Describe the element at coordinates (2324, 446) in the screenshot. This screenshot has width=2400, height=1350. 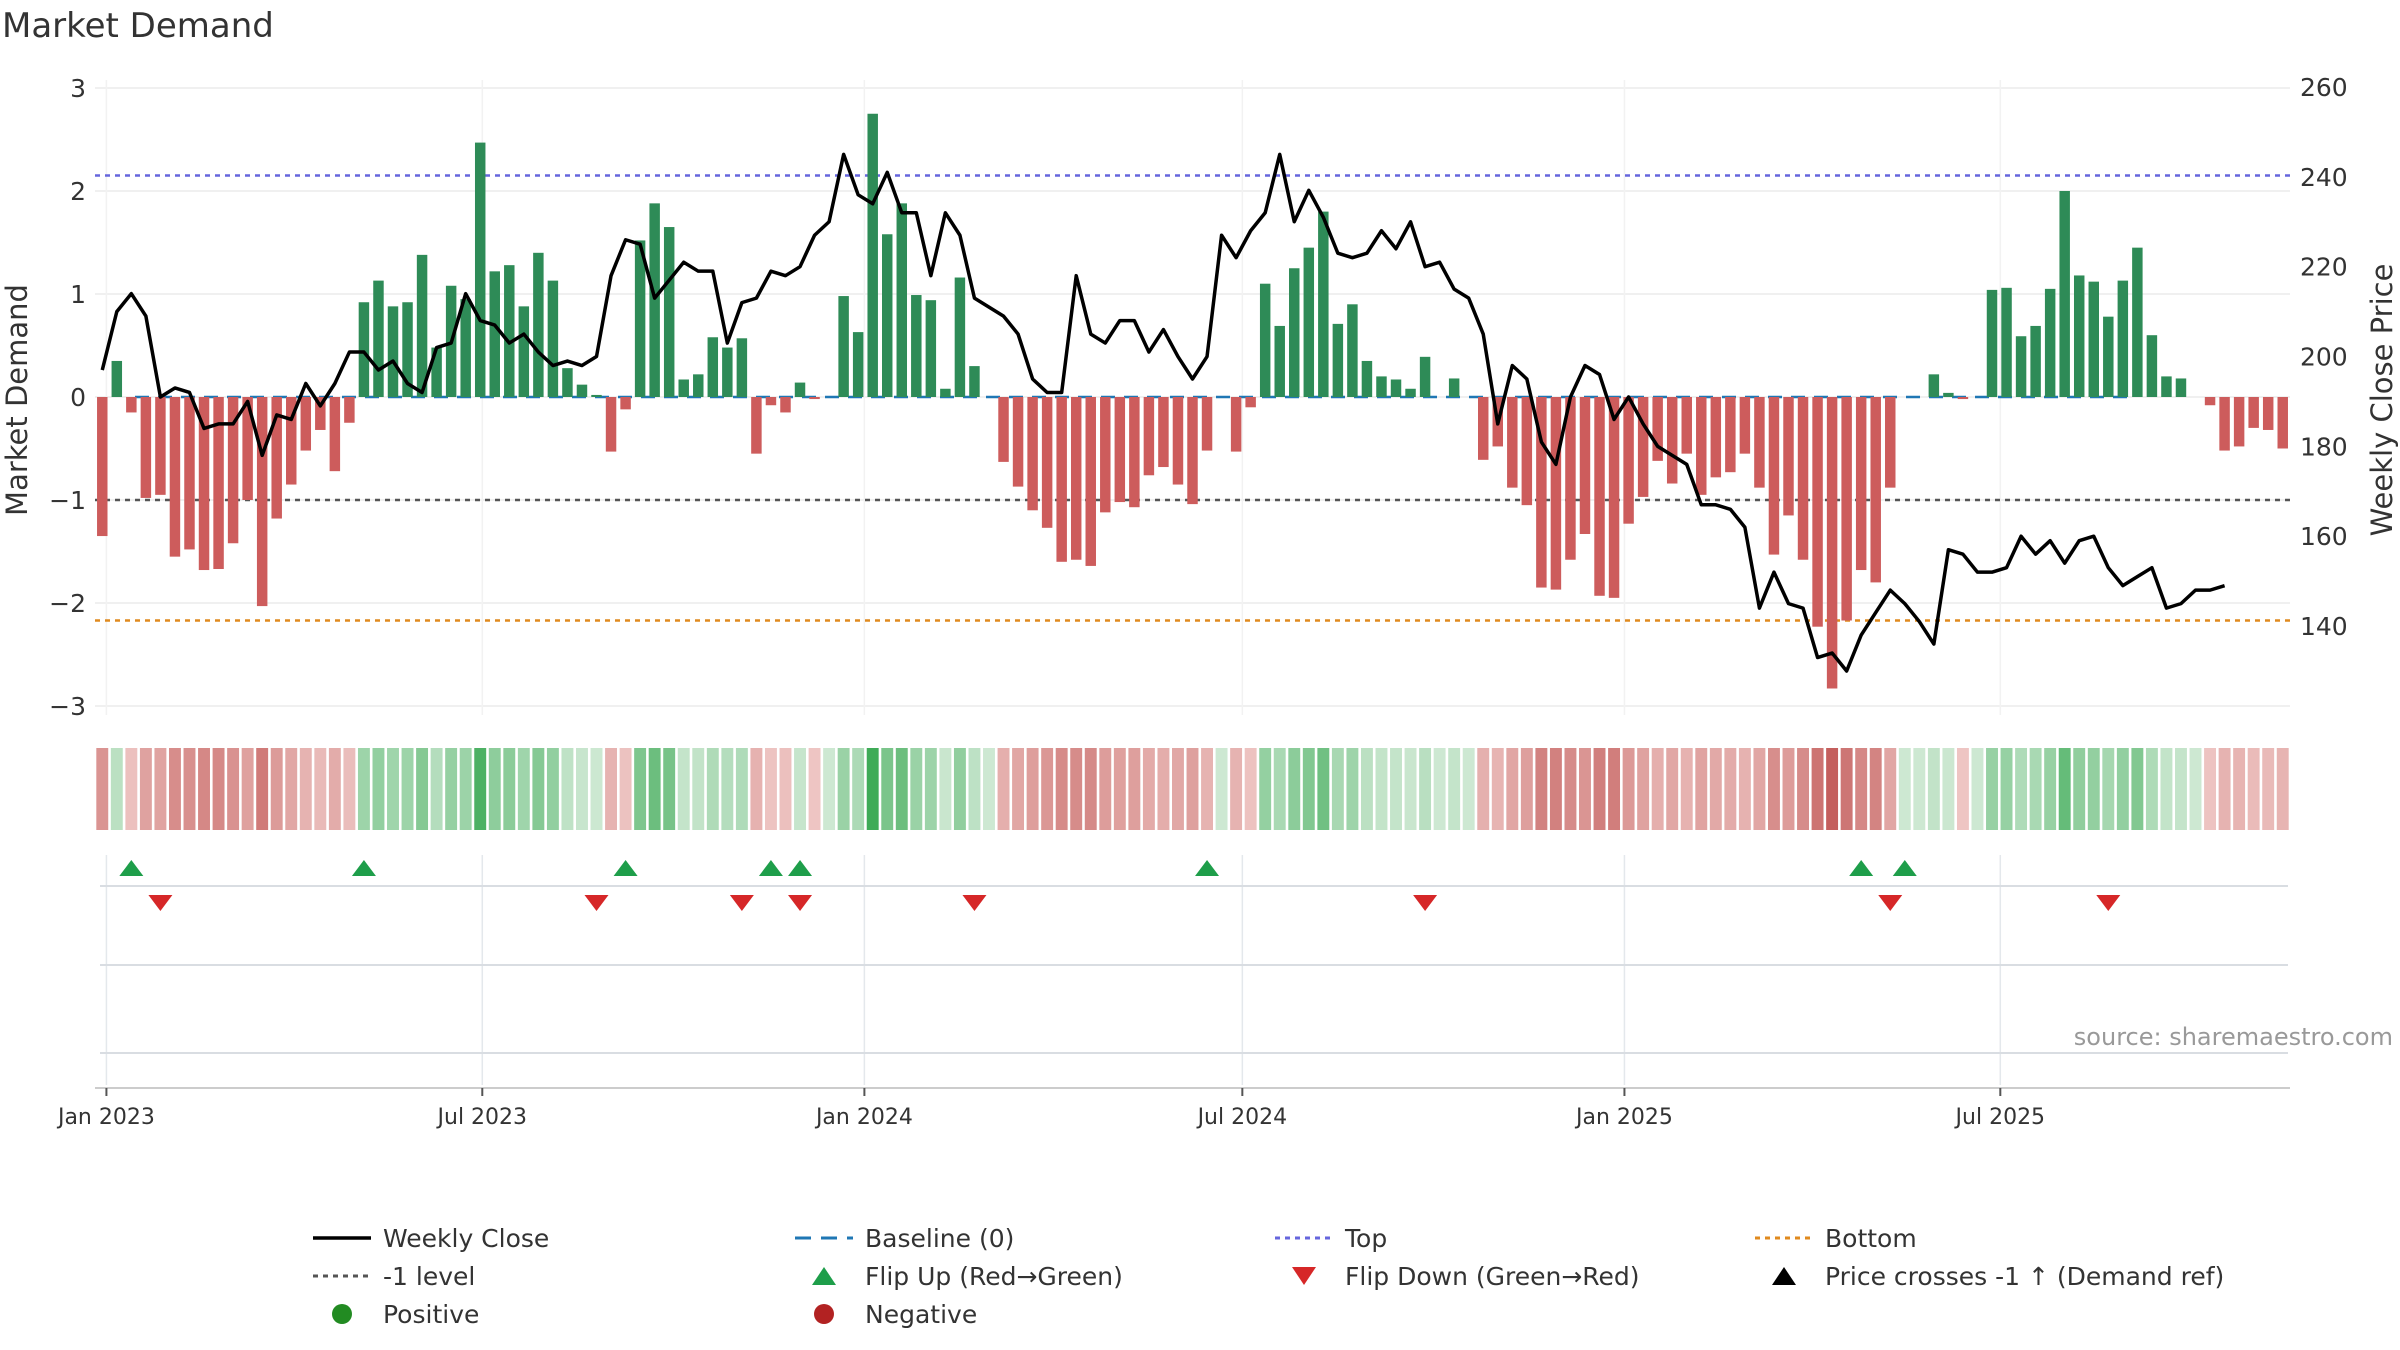
I see `y2-tick-label: 180` at that location.